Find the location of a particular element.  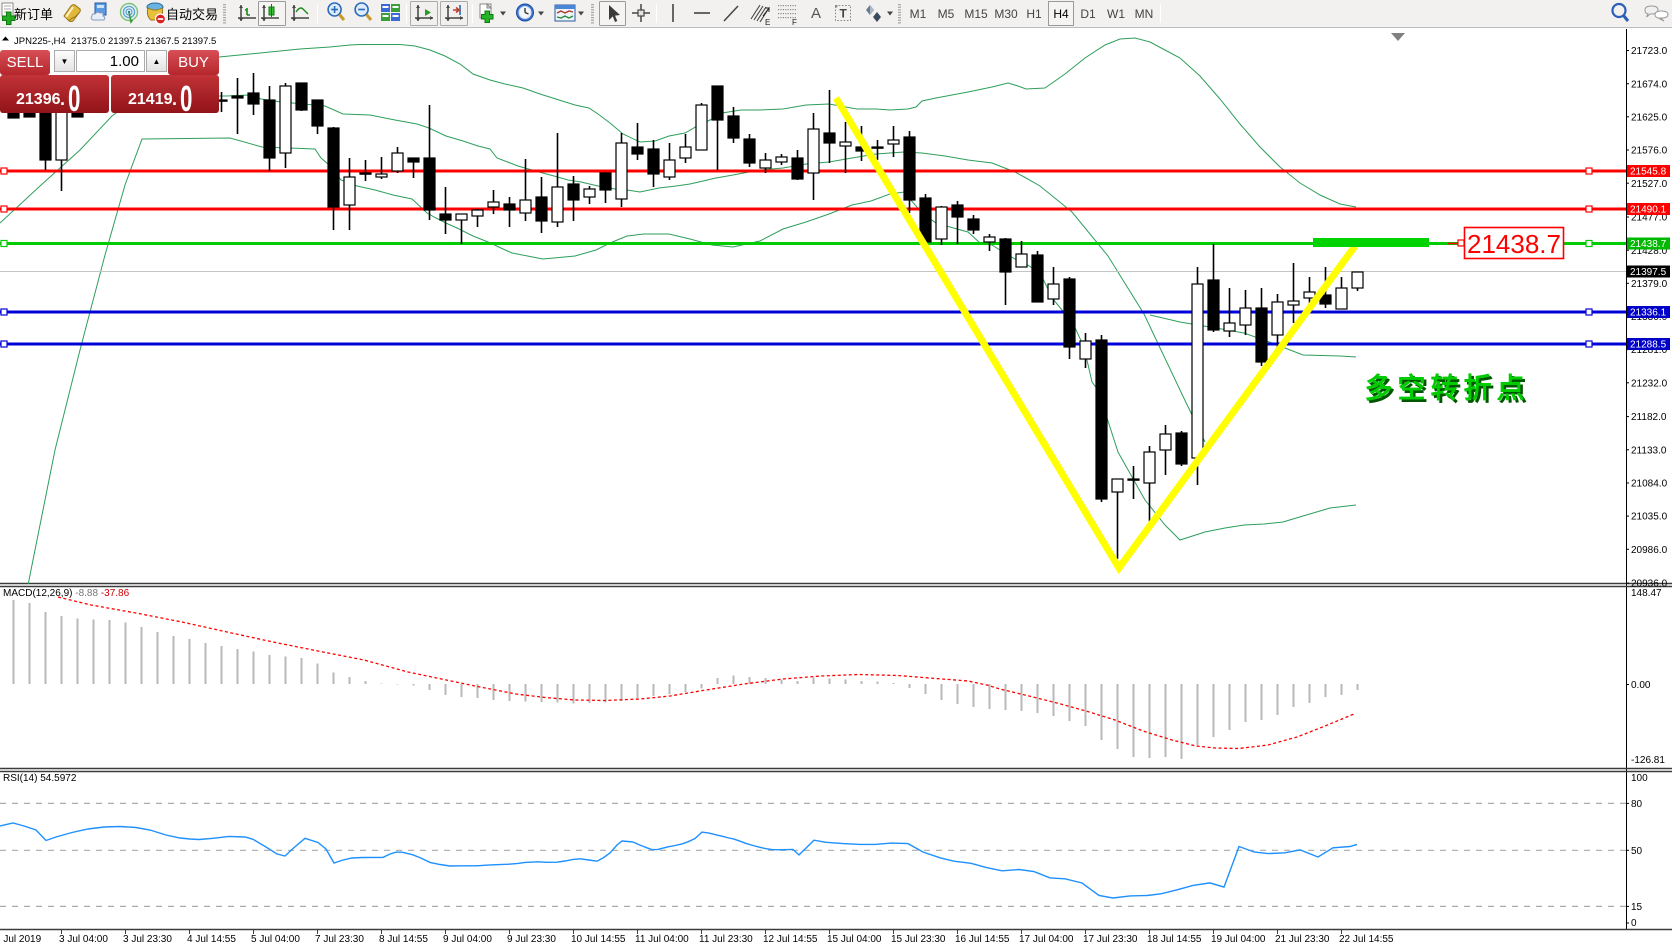

svg-text: 3 Jul 23:30 is located at coordinates (147, 939).